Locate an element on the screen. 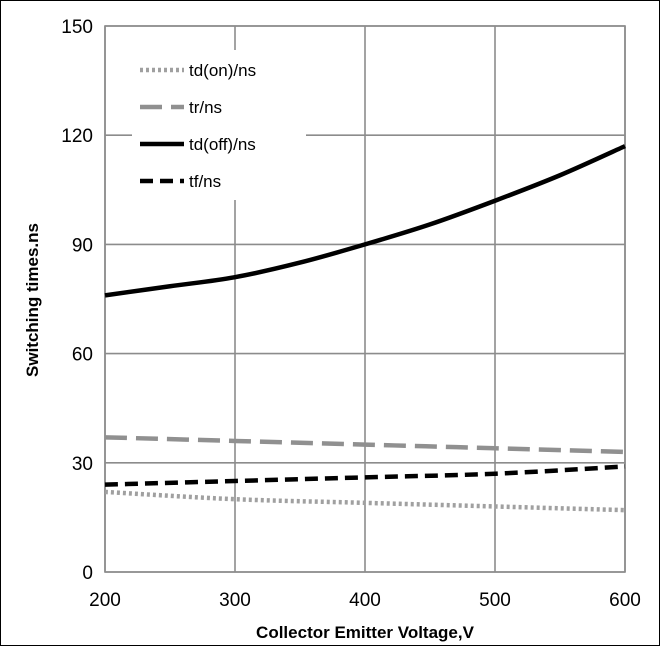 The height and width of the screenshot is (646, 660). legend-label-1: tr/ns is located at coordinates (205, 107).